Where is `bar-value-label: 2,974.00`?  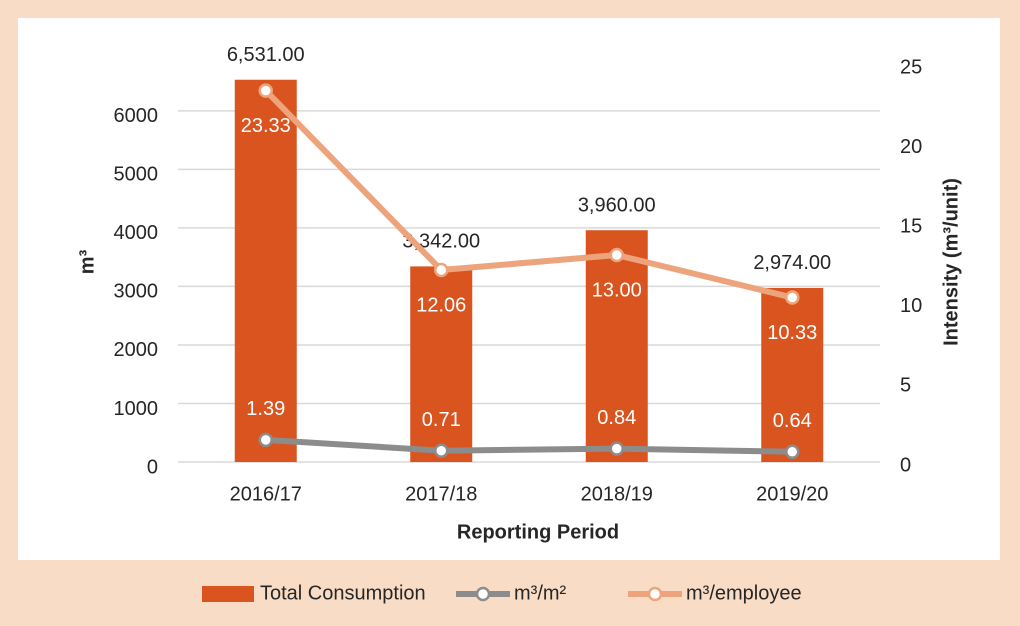 bar-value-label: 2,974.00 is located at coordinates (792, 263).